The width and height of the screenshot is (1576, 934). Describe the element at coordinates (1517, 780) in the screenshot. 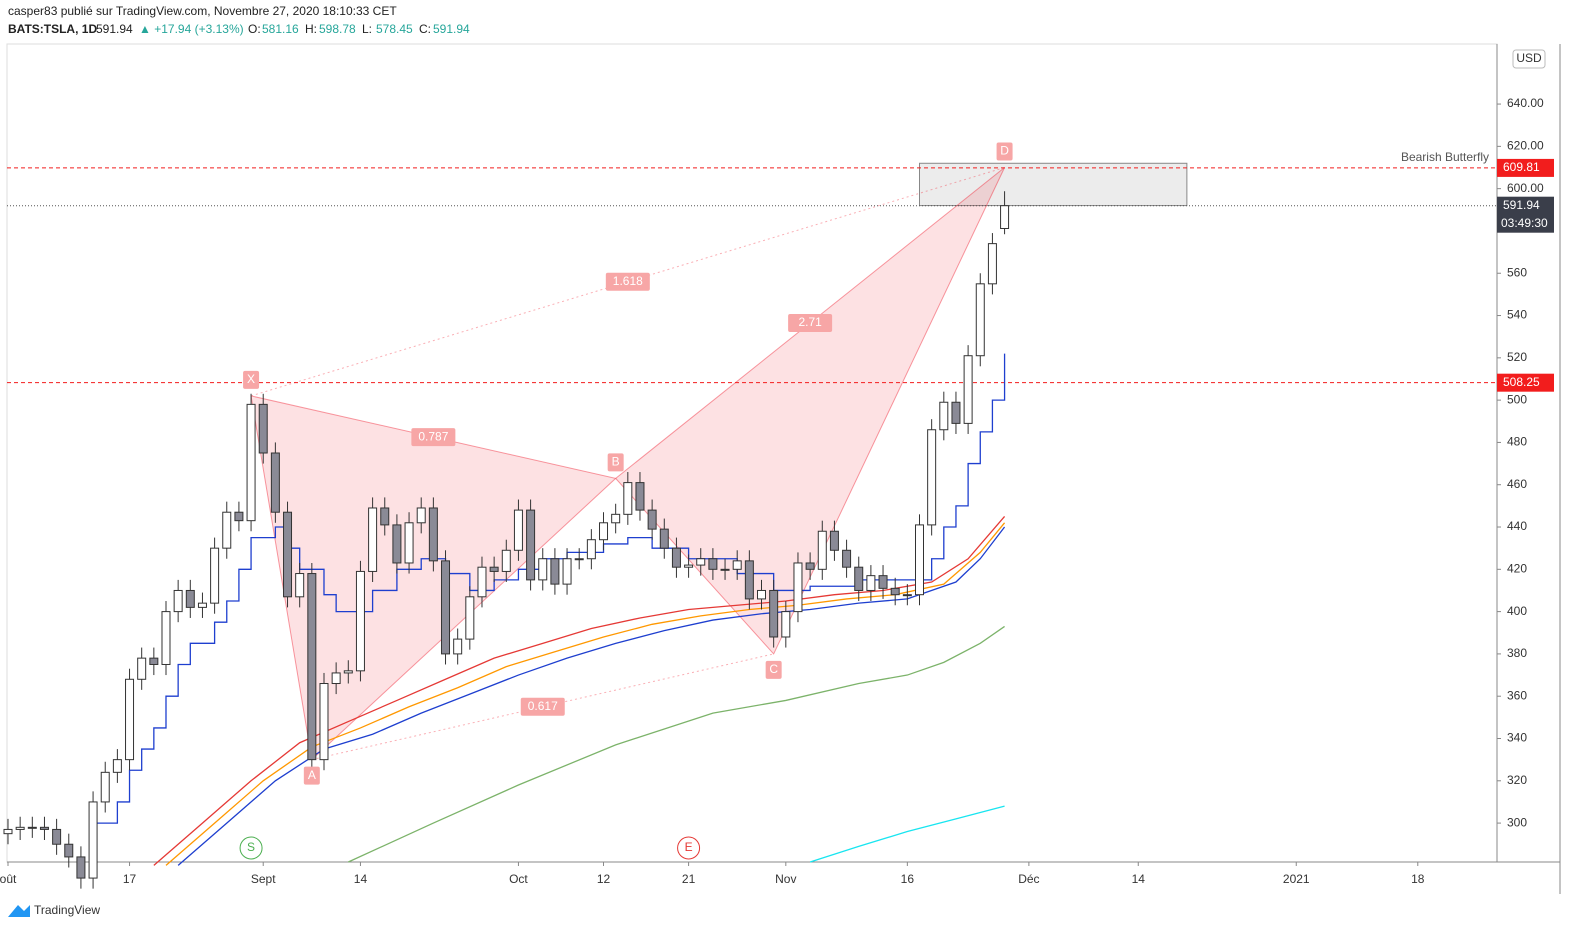

I see `y-tick-label: 320` at that location.